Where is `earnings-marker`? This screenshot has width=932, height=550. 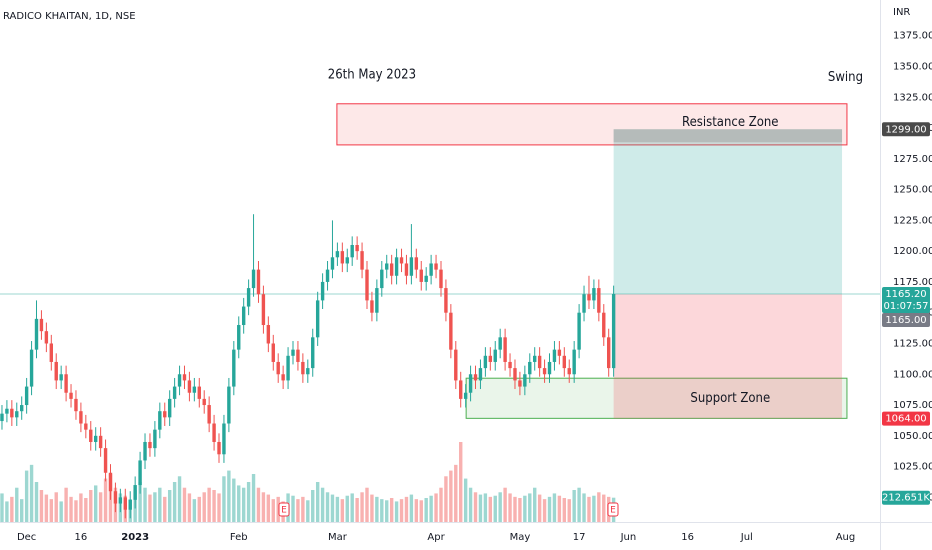 earnings-marker is located at coordinates (613, 509).